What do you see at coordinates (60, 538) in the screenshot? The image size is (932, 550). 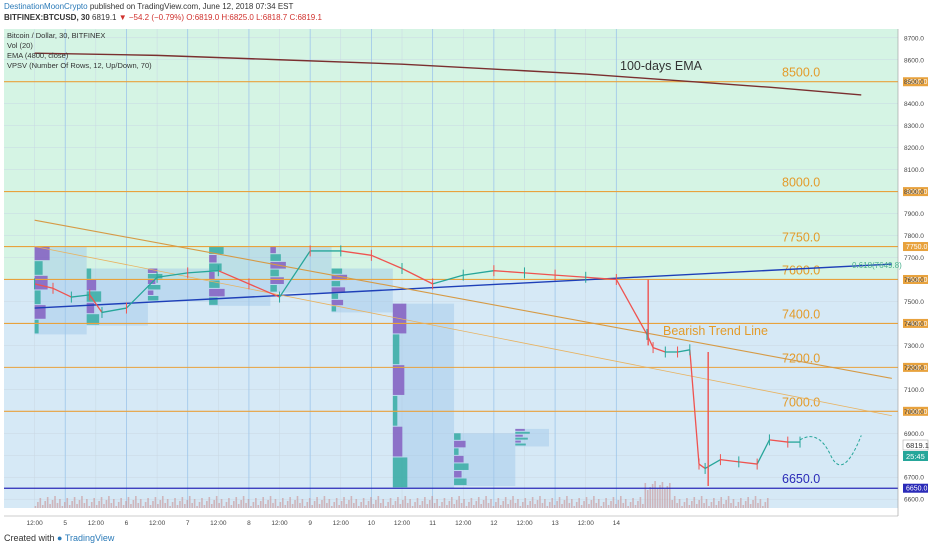 I see `tradingview-logo-icon: ●` at bounding box center [60, 538].